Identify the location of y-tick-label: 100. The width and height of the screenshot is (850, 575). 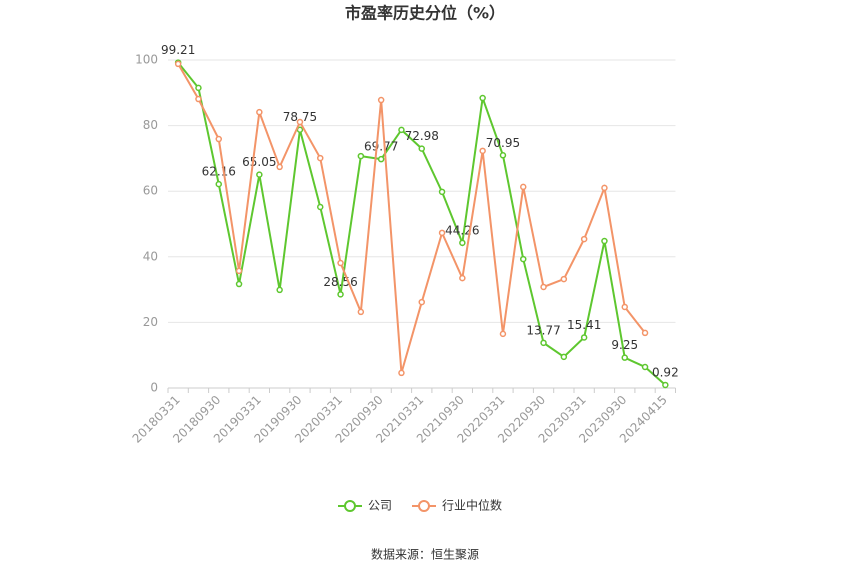
(146, 60).